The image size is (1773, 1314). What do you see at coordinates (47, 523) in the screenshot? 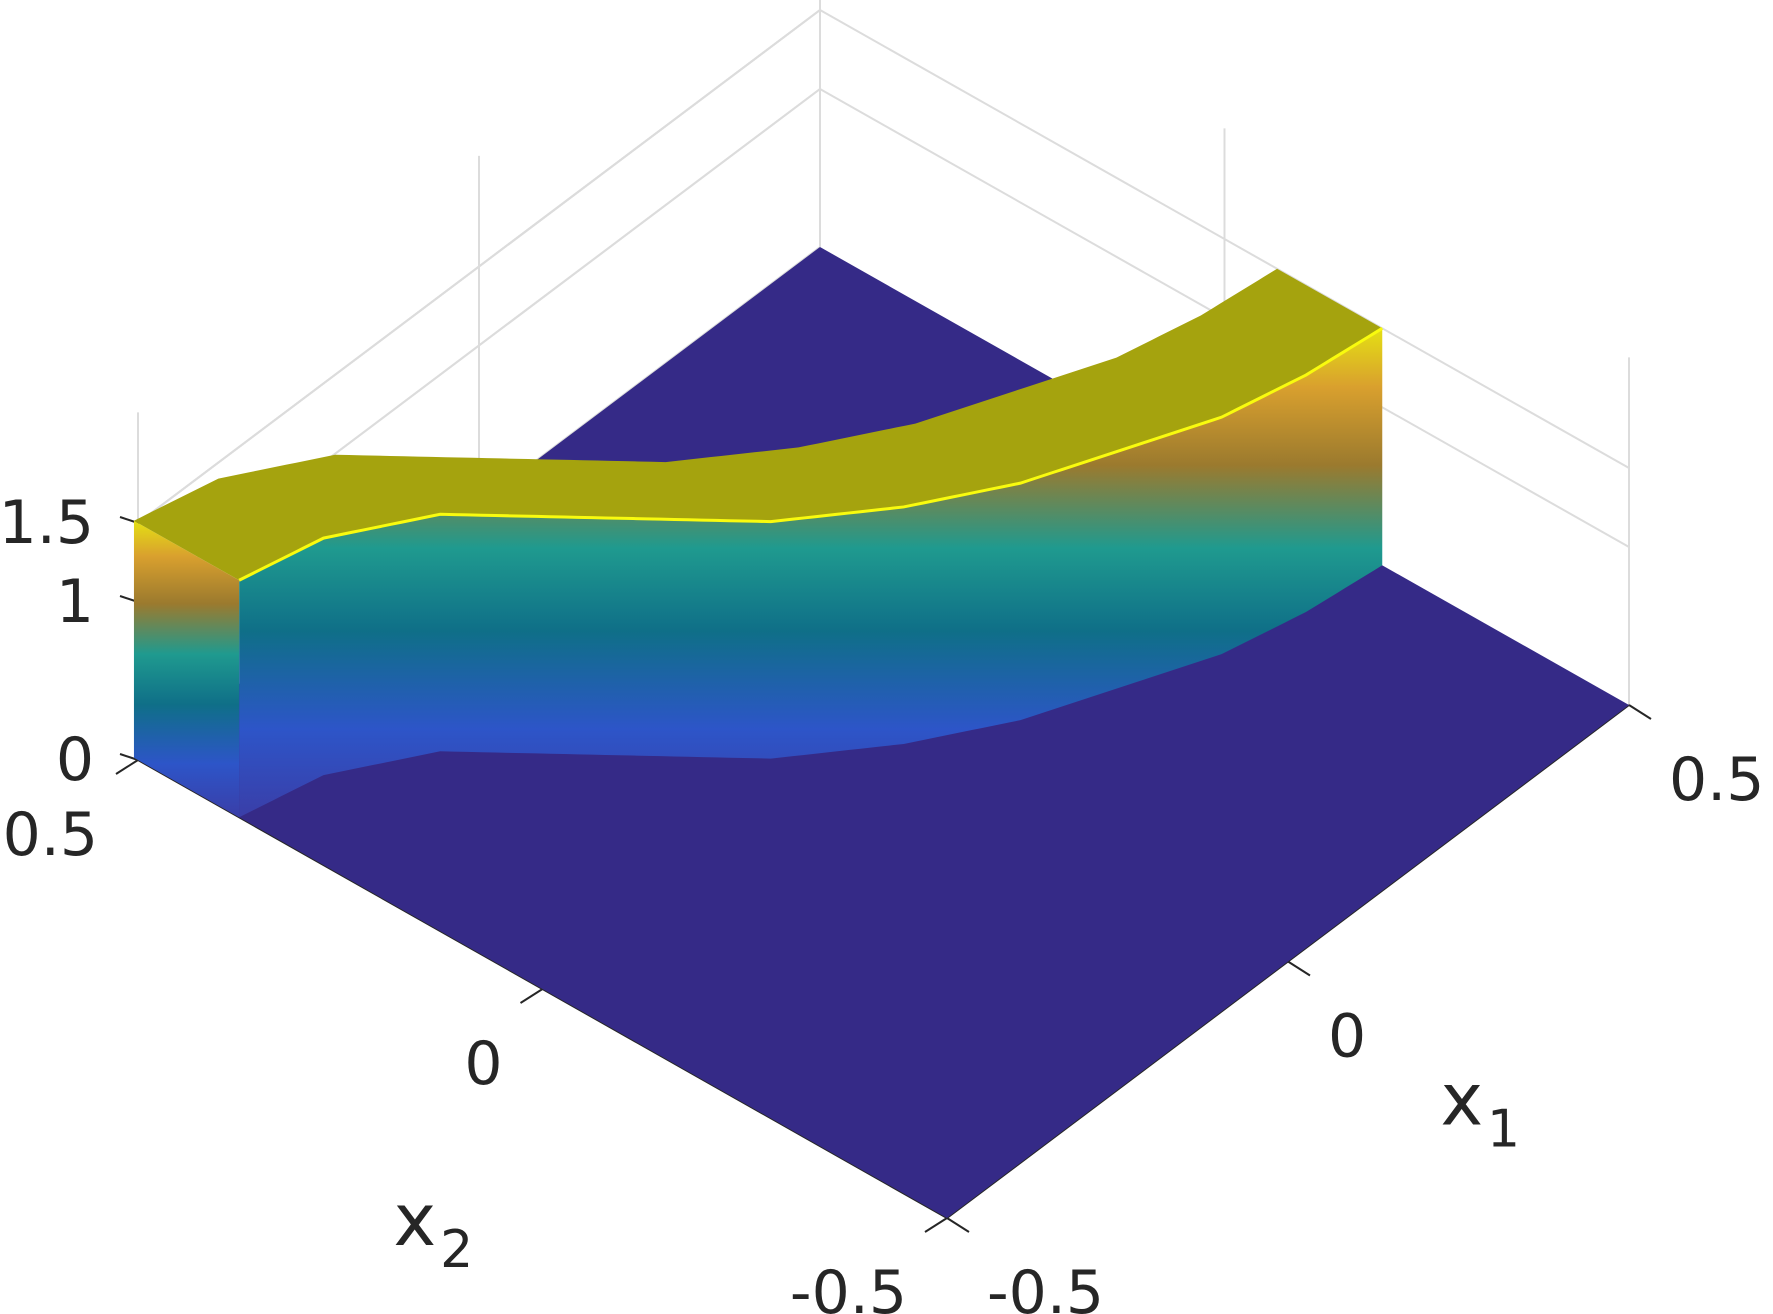
I see `z-tick-label: 1.5` at bounding box center [47, 523].